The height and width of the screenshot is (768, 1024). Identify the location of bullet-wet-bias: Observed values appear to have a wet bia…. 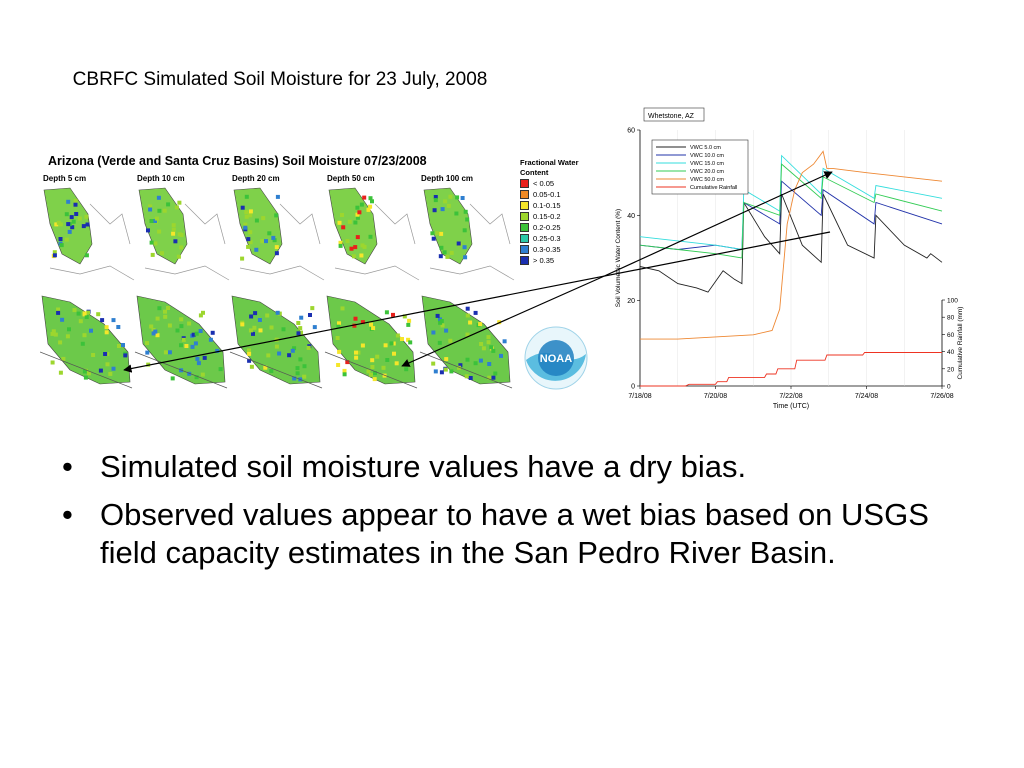
(508, 534).